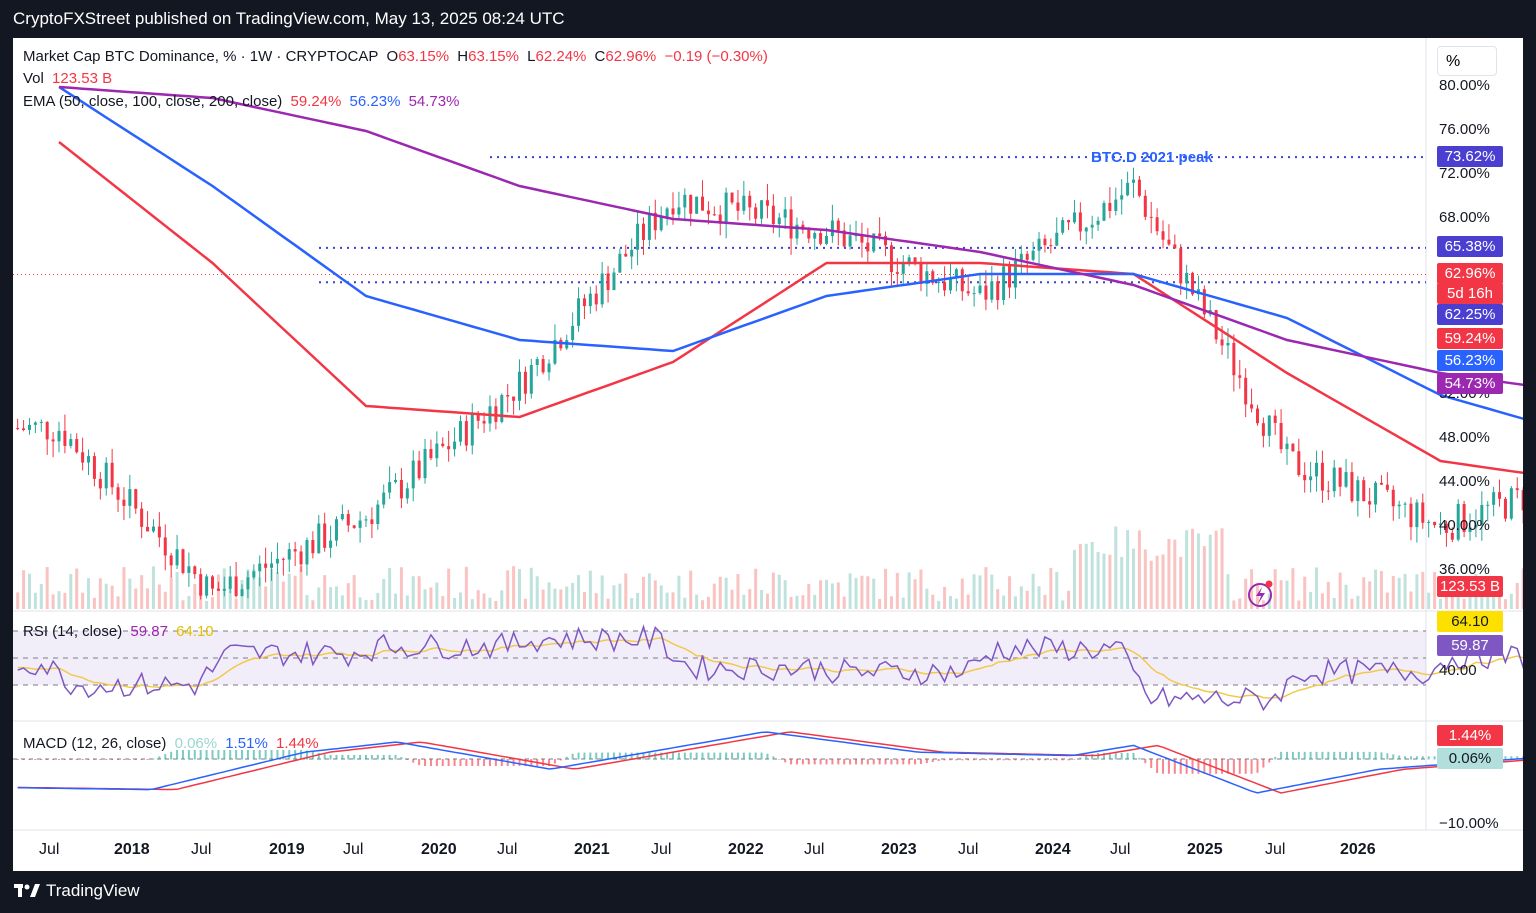 The image size is (1536, 913). What do you see at coordinates (1467, 61) in the screenshot?
I see `scale-unit-button: %` at bounding box center [1467, 61].